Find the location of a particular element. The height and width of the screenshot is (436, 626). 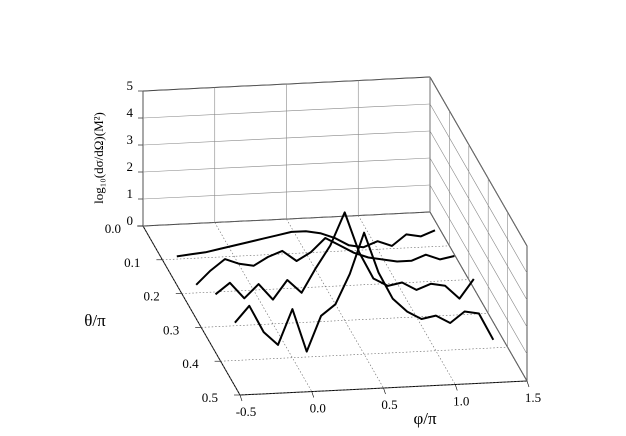

x-tick-label: -0.5 is located at coordinates (246, 411).